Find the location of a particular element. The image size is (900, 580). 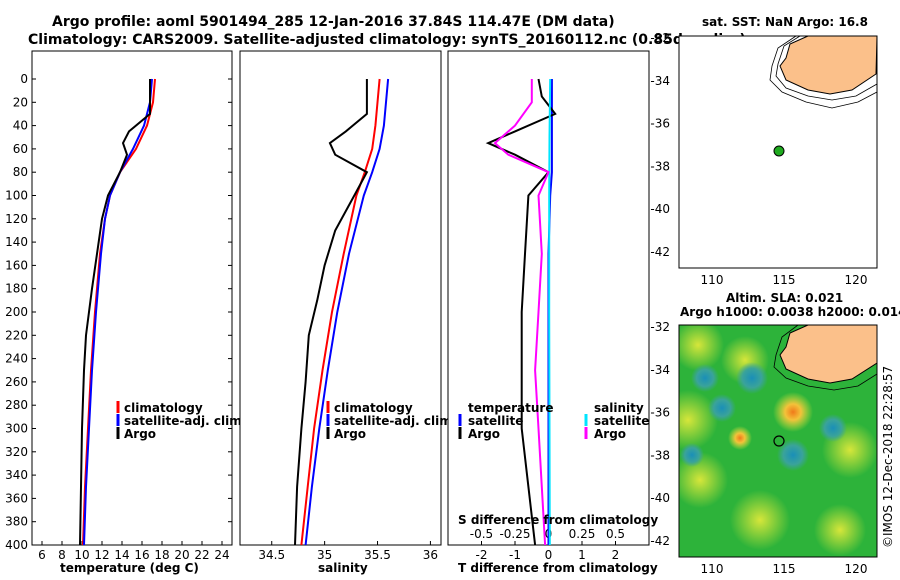

sla-heatmap is located at coordinates (778, 441).